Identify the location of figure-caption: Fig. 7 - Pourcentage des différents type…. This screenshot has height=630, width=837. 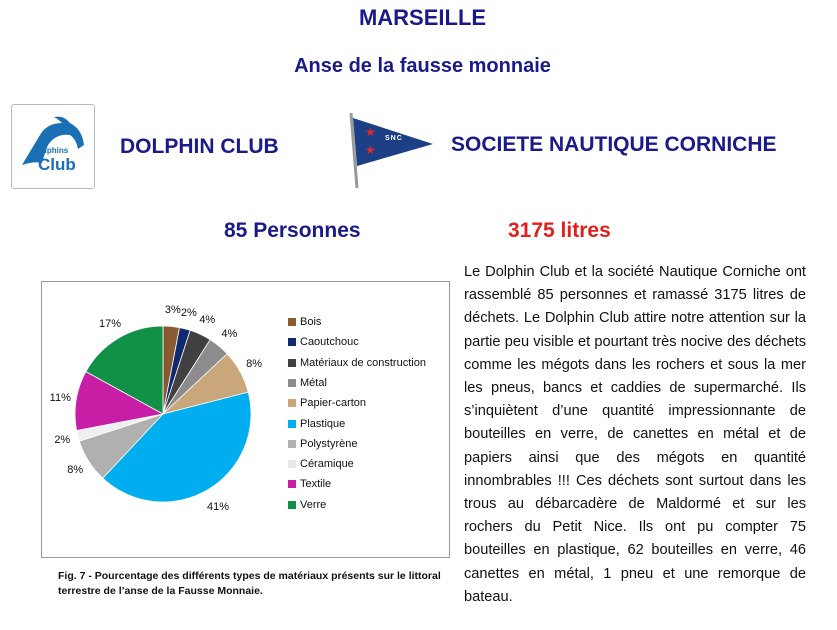
(249, 583).